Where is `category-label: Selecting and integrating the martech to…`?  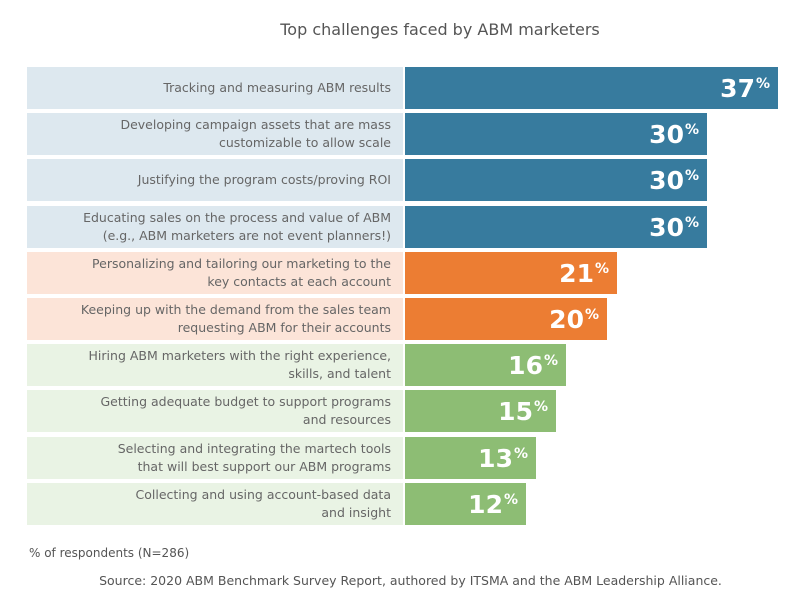
category-label: Selecting and integrating the martech to… is located at coordinates (215, 458).